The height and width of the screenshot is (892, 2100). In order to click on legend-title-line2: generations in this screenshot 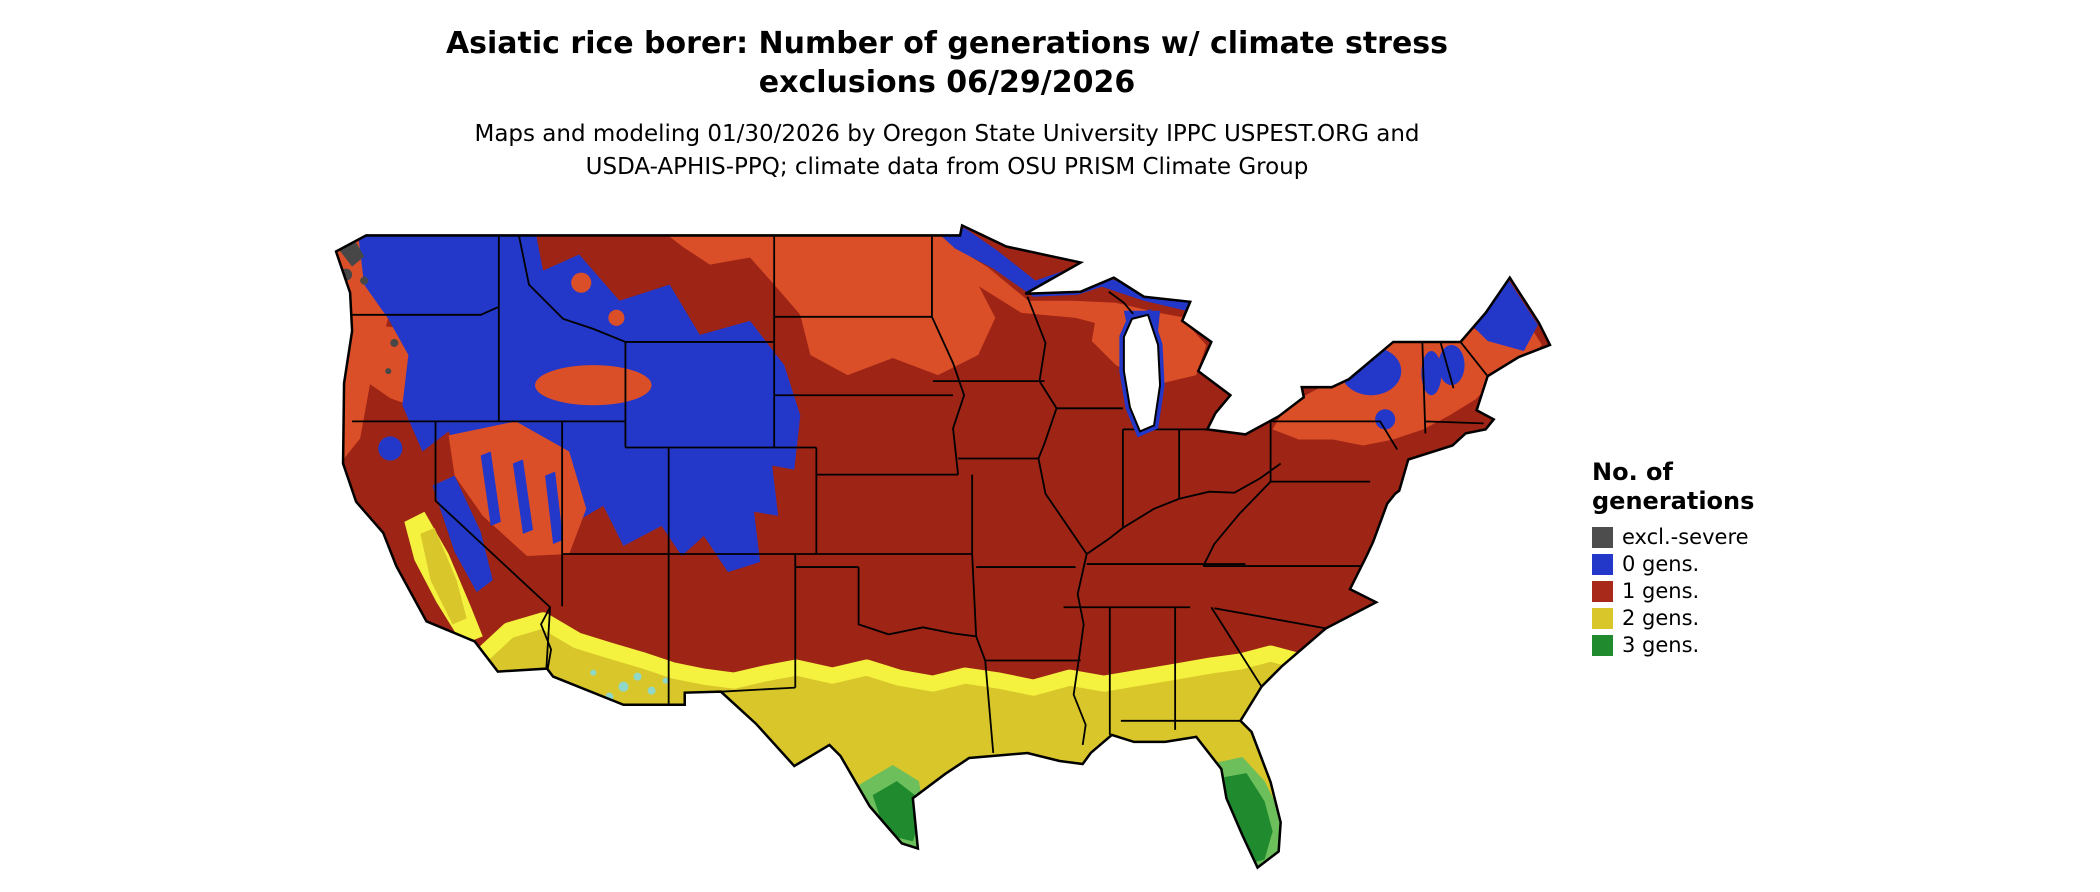, I will do `click(1673, 501)`.